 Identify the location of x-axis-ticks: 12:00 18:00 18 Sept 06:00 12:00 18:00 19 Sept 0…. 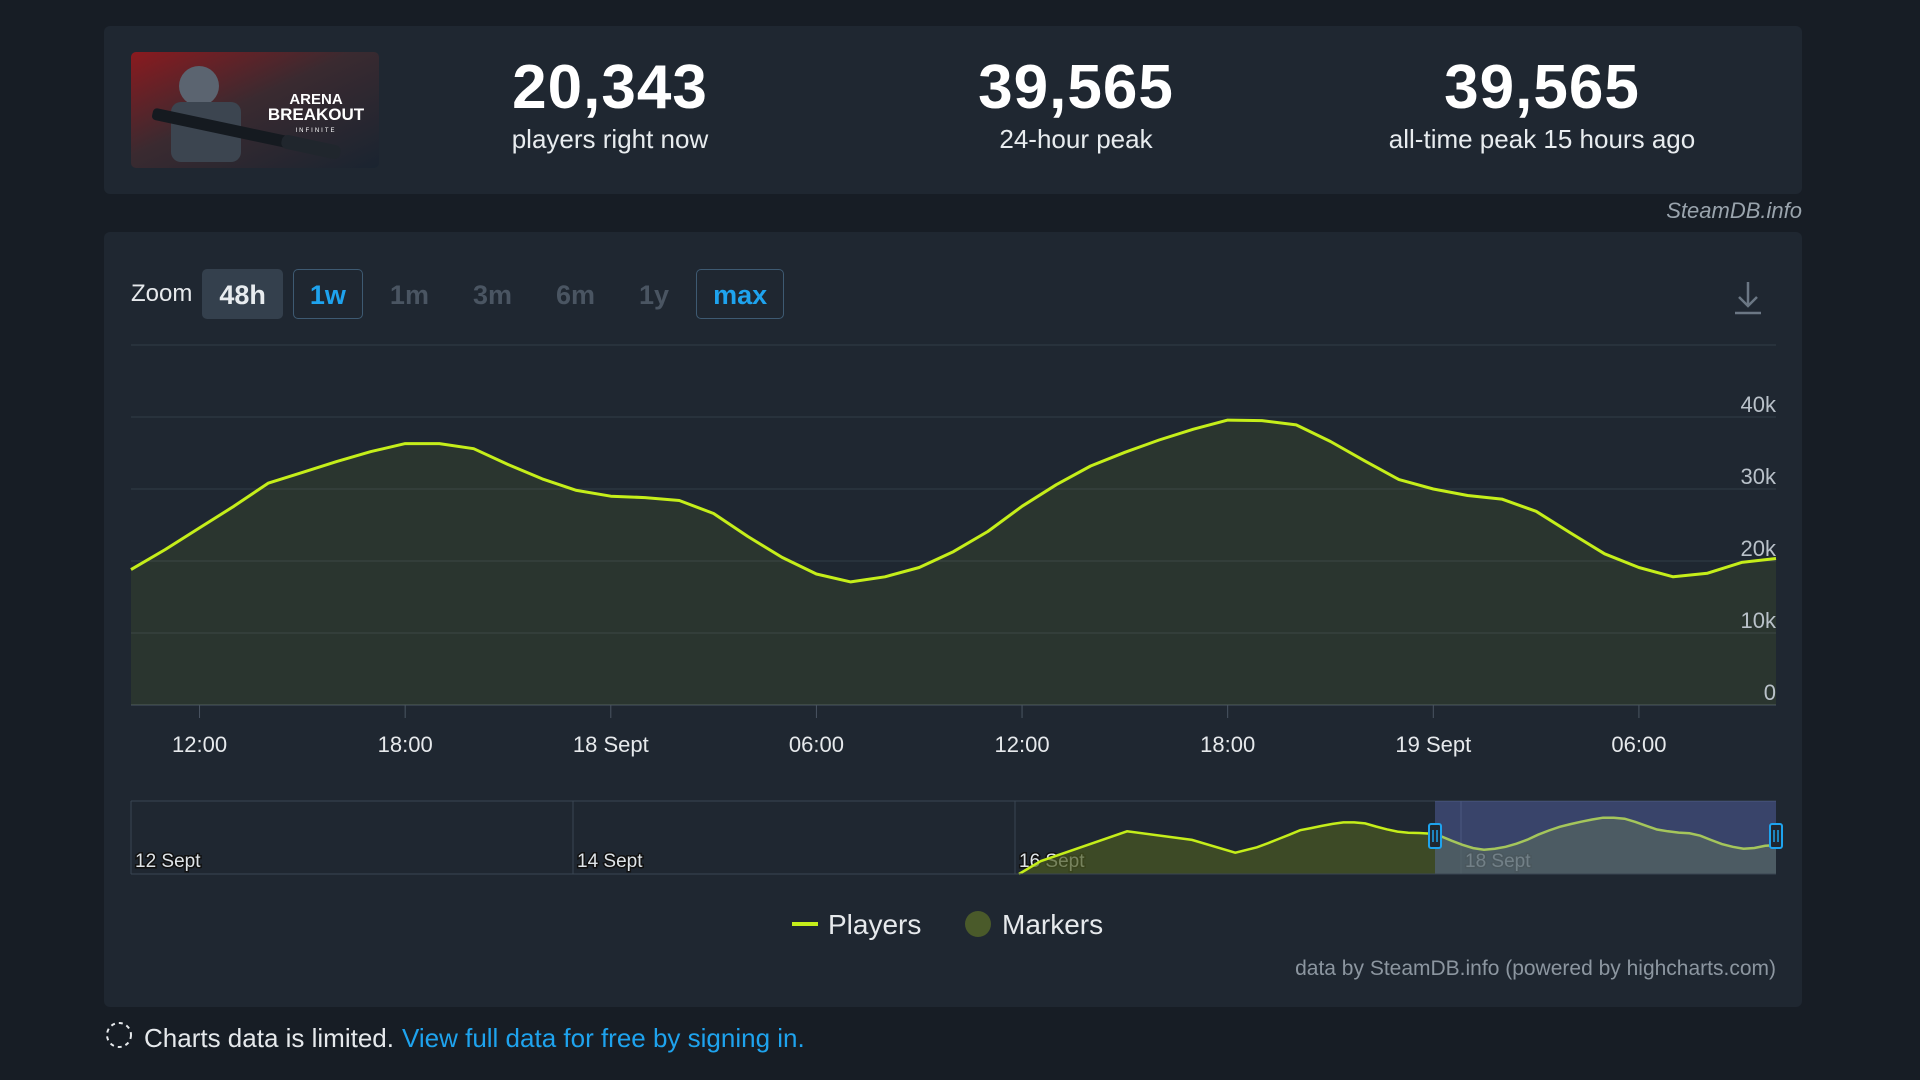
(919, 731).